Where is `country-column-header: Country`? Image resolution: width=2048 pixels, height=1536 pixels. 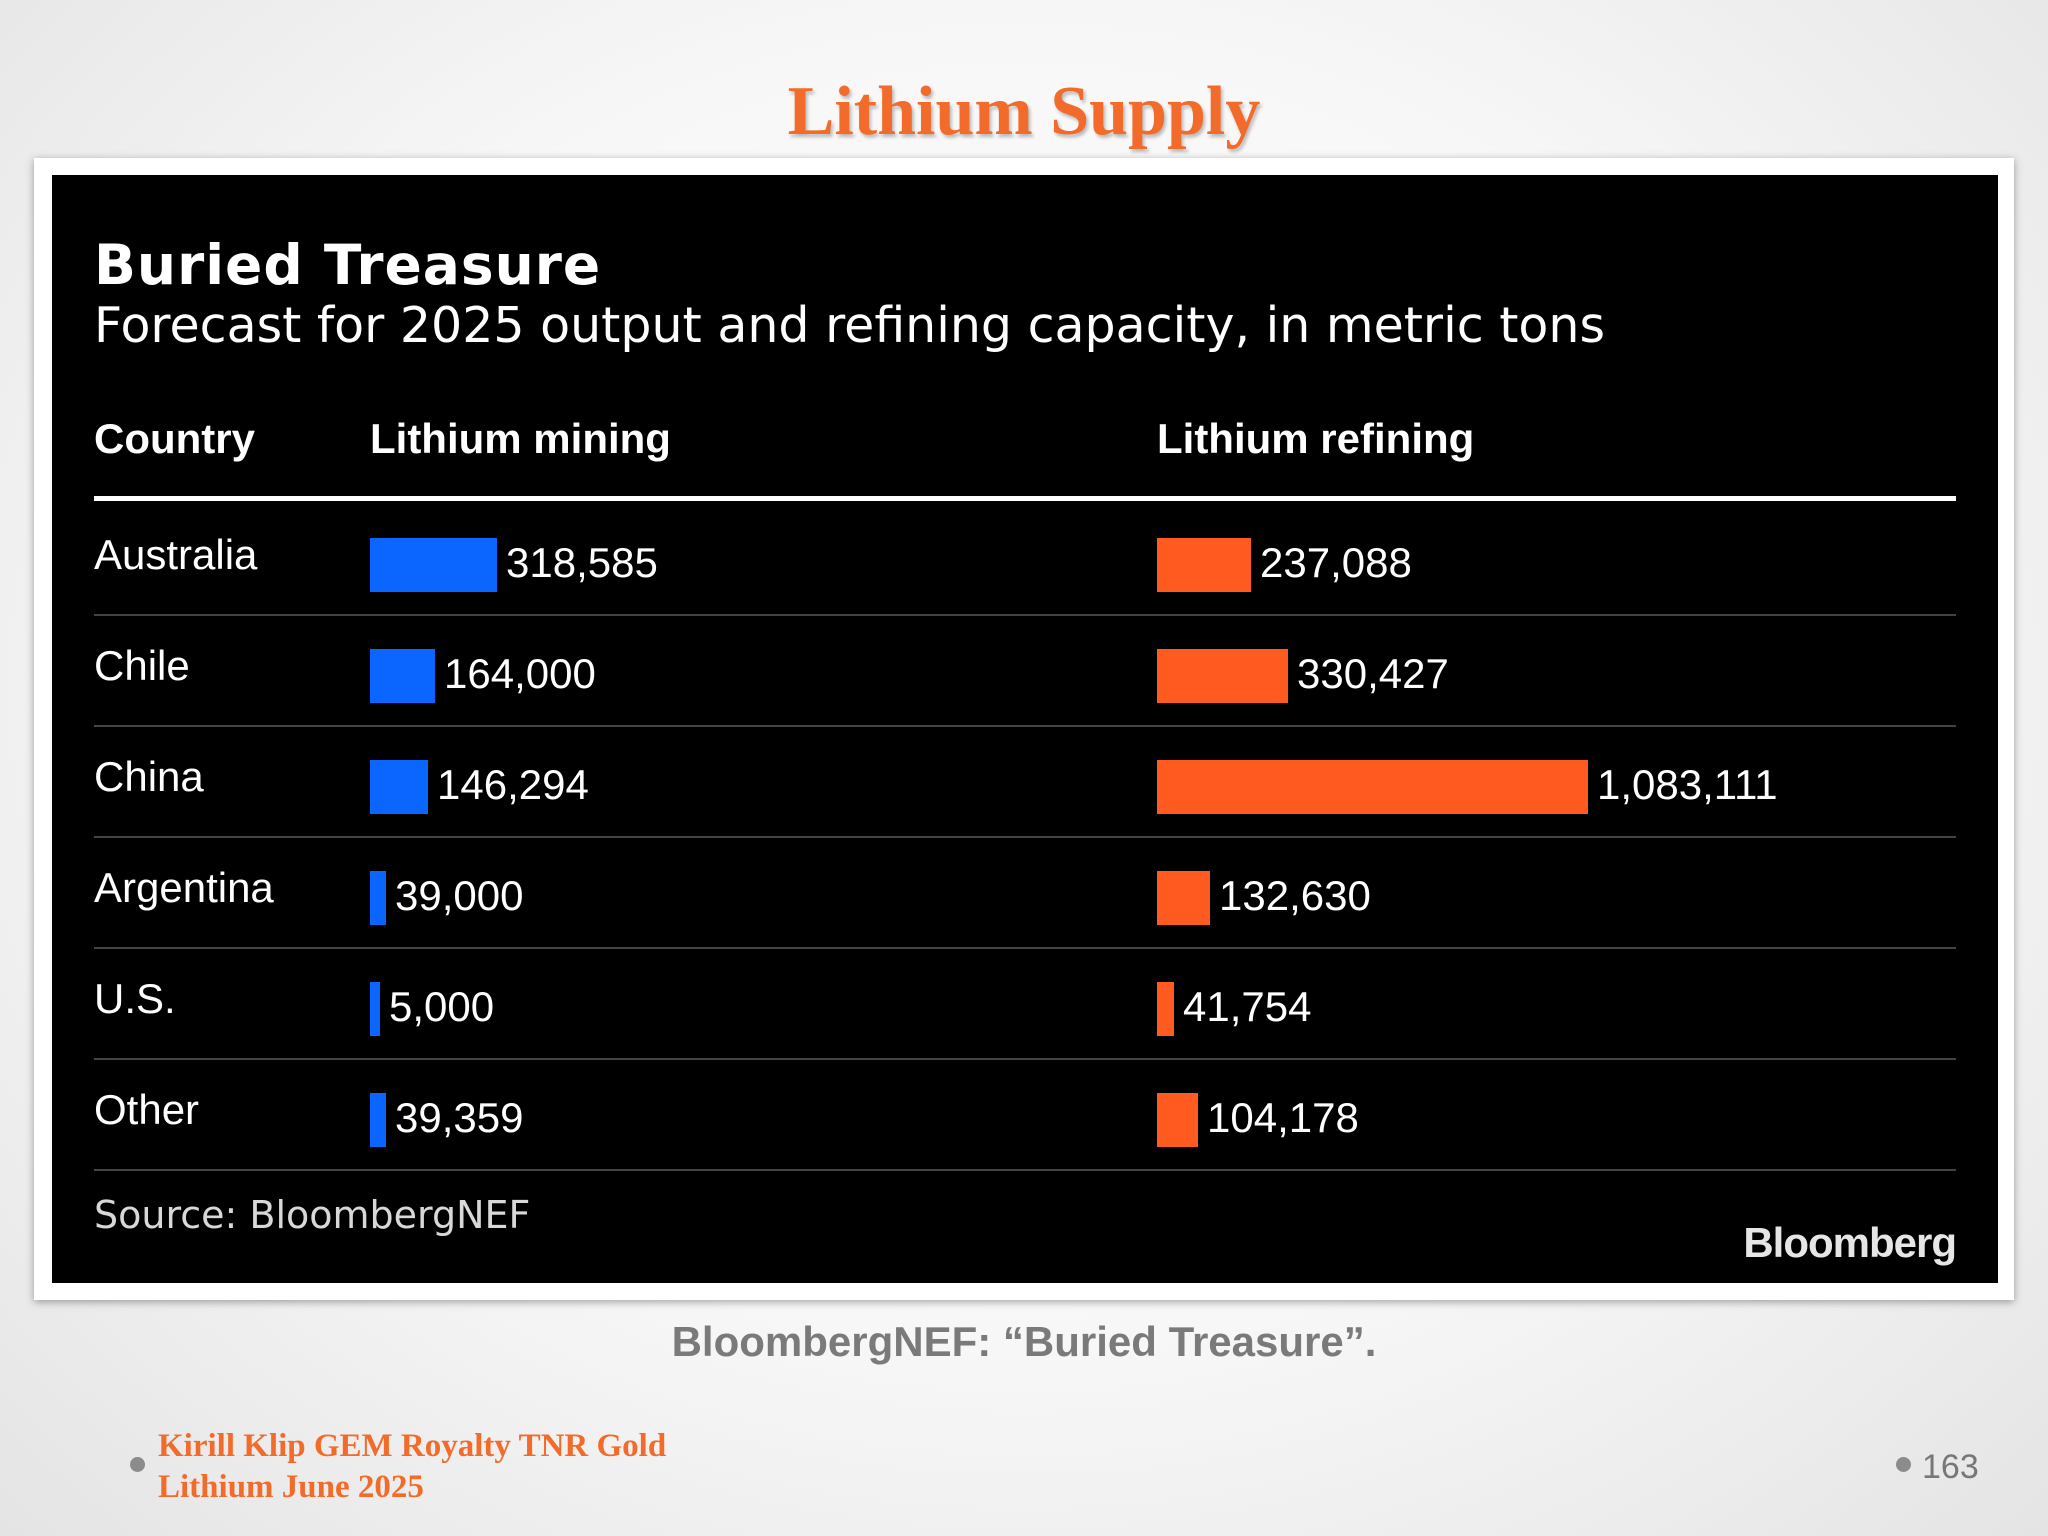 country-column-header: Country is located at coordinates (174, 438).